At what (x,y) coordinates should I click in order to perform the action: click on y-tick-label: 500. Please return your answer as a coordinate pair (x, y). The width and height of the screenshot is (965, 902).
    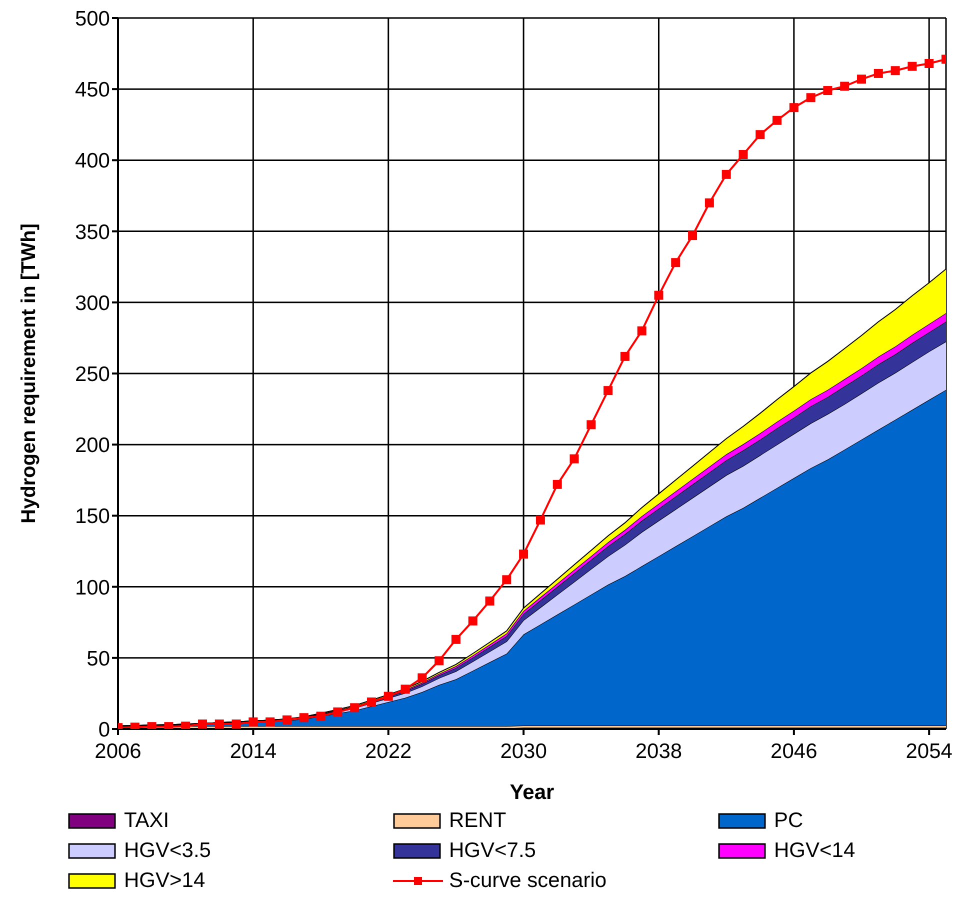
    Looking at the image, I should click on (92, 18).